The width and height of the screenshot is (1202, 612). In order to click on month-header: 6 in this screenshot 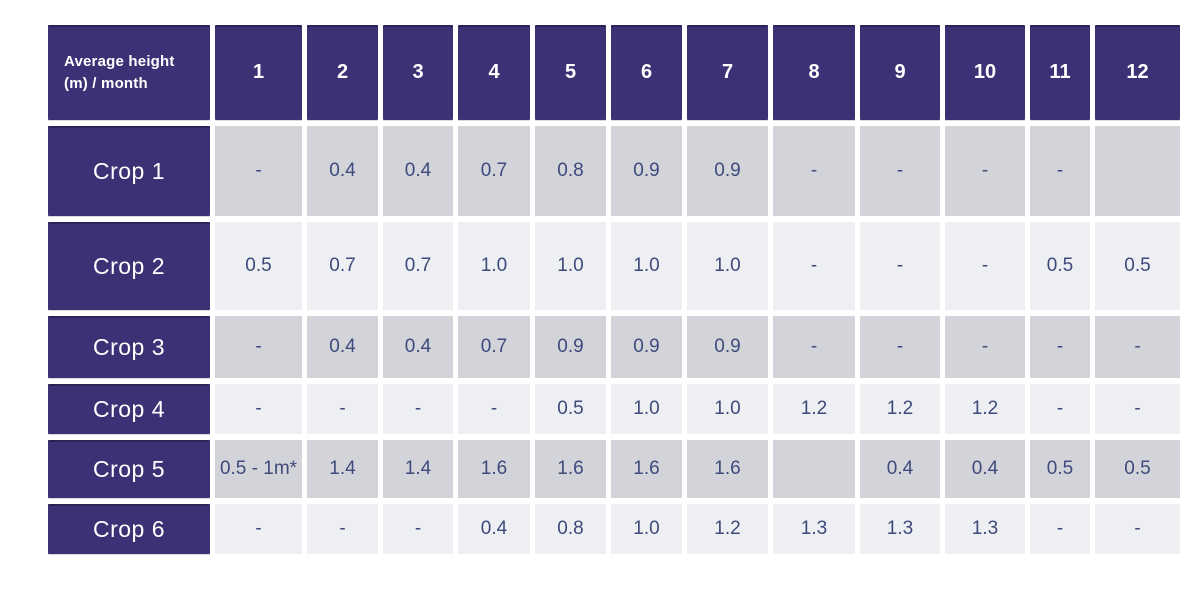, I will do `click(646, 72)`.